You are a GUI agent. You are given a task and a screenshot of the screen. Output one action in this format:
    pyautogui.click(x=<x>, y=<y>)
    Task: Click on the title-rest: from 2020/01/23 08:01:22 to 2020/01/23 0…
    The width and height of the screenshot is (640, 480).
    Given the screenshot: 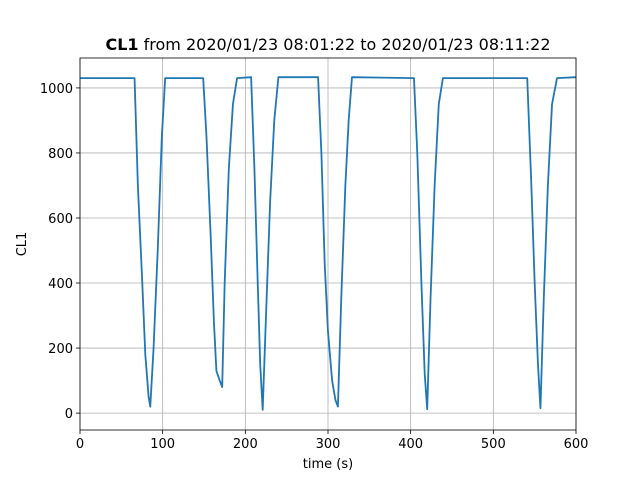 What is the action you would take?
    pyautogui.click(x=347, y=44)
    